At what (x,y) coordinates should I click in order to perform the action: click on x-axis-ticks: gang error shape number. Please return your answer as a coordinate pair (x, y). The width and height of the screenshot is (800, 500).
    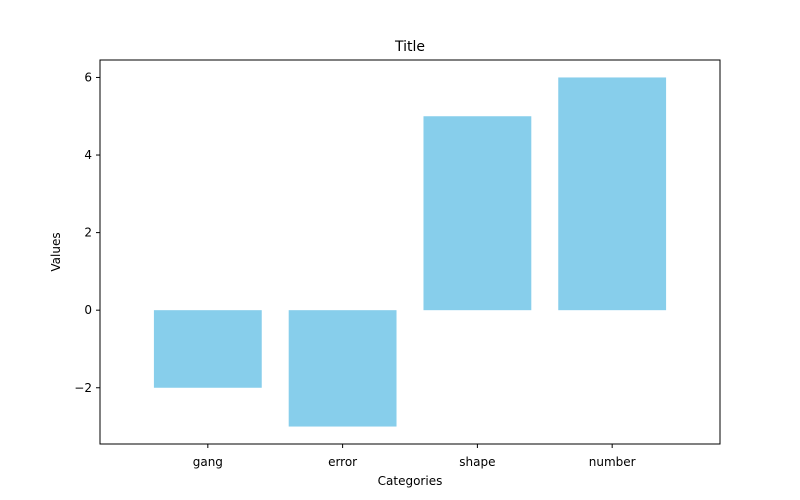
    Looking at the image, I should click on (414, 456).